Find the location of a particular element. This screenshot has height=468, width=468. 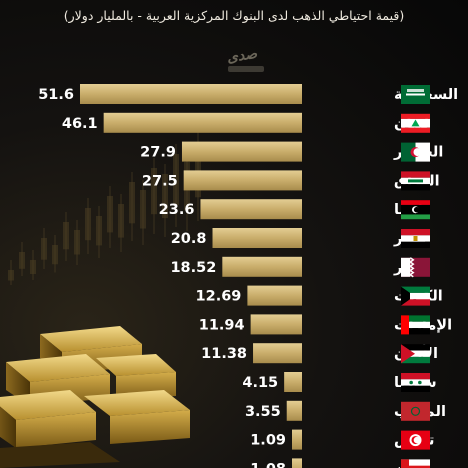

value-label: 20.8 is located at coordinates (189, 239).